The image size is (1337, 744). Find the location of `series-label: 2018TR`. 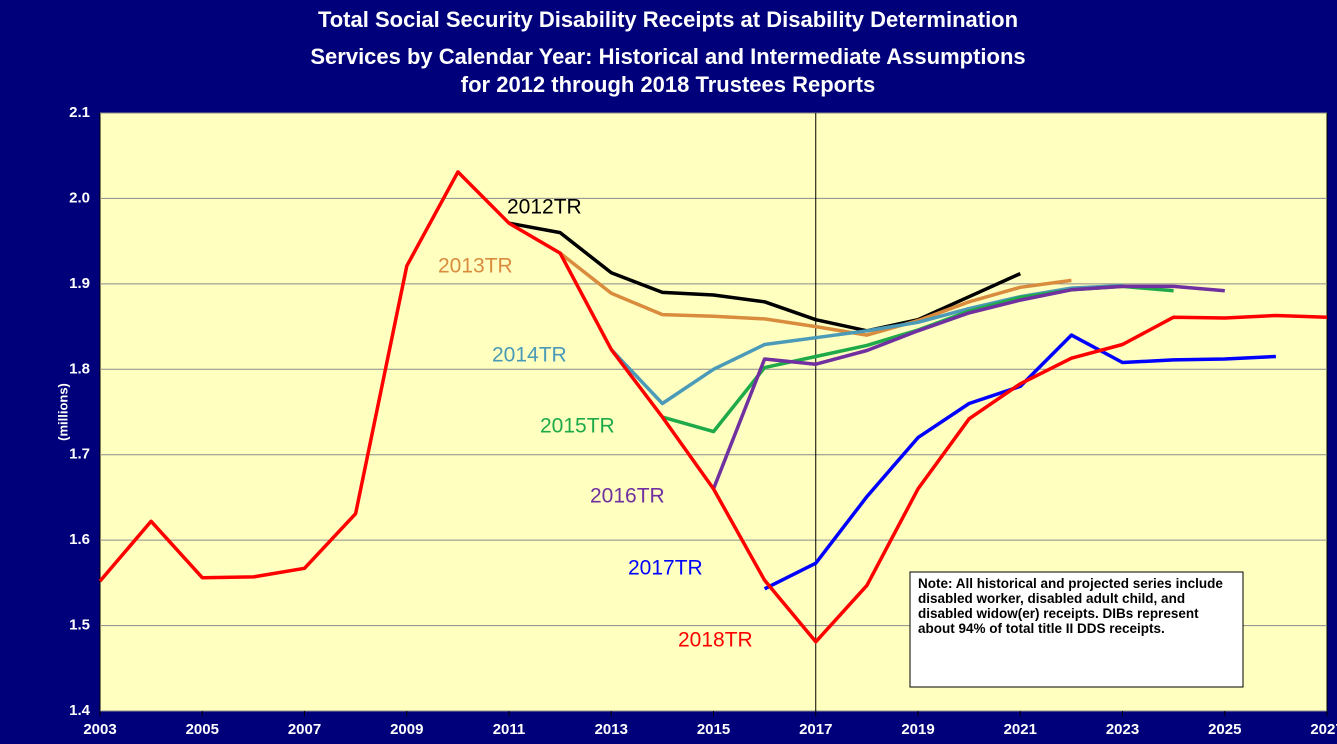

series-label: 2018TR is located at coordinates (715, 640).